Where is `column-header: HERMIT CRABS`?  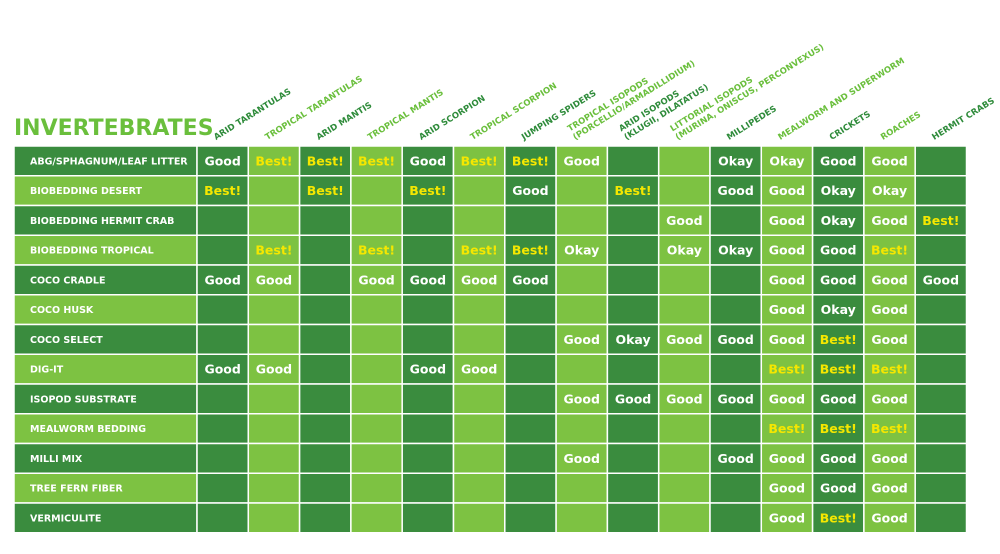
column-header: HERMIT CRABS is located at coordinates (963, 119).